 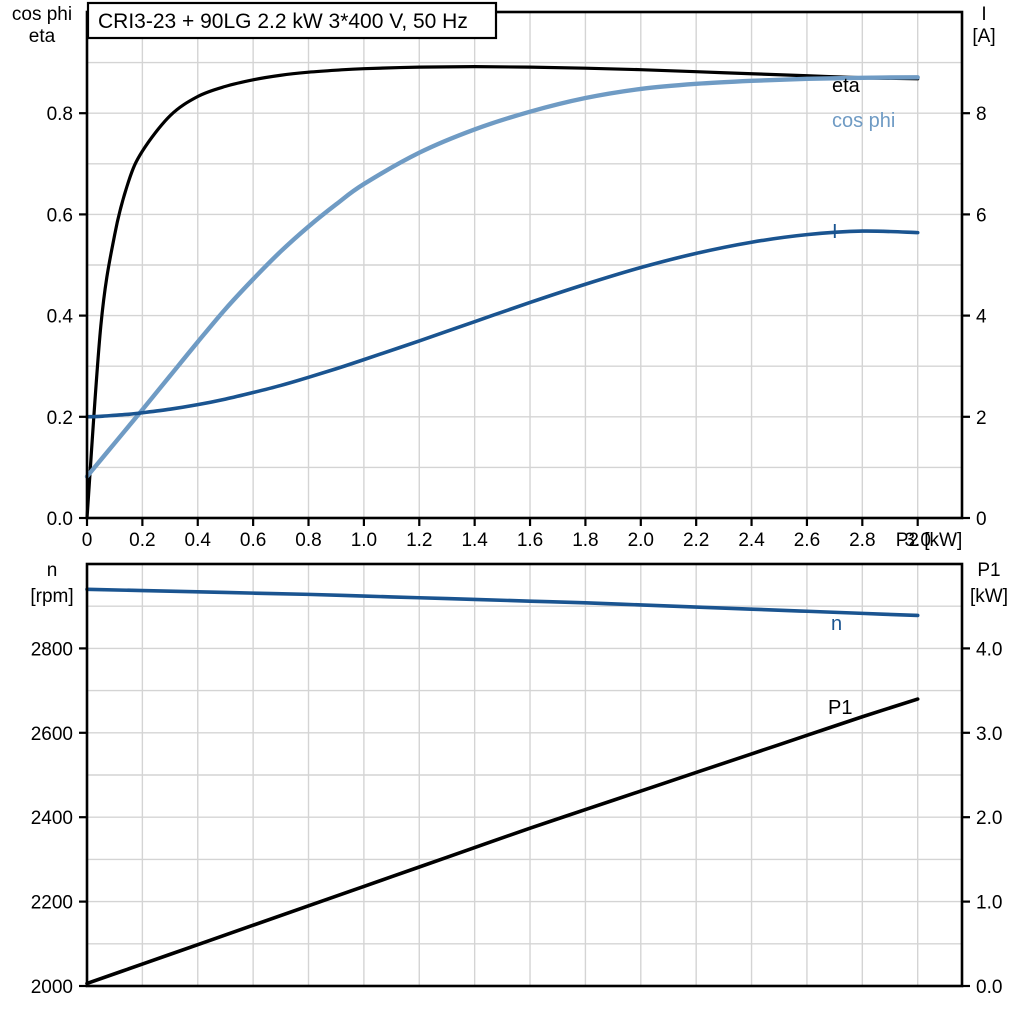 I want to click on tick-label-bottom: 1.6, so click(x=530, y=540).